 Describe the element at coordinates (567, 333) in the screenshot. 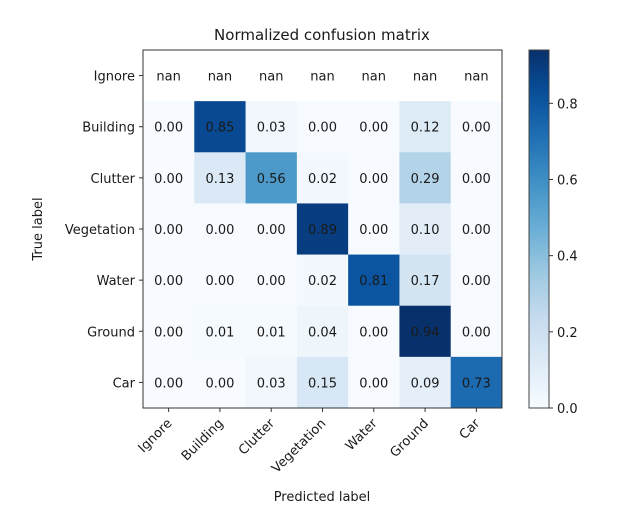

I see `colorbar-tick-label: 0.2` at that location.